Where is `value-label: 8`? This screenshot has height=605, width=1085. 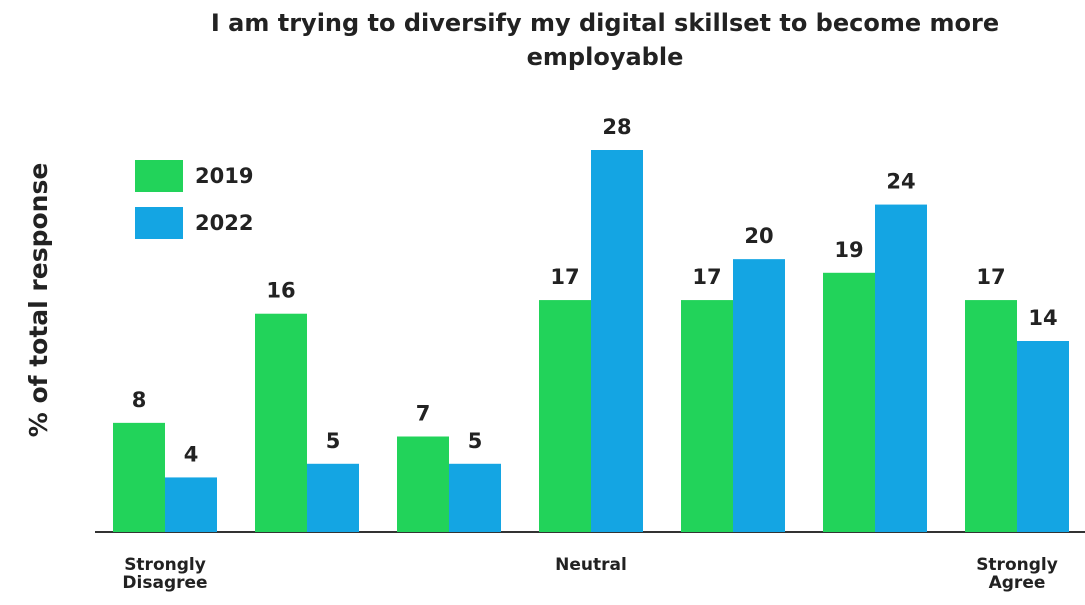
value-label: 8 is located at coordinates (139, 400).